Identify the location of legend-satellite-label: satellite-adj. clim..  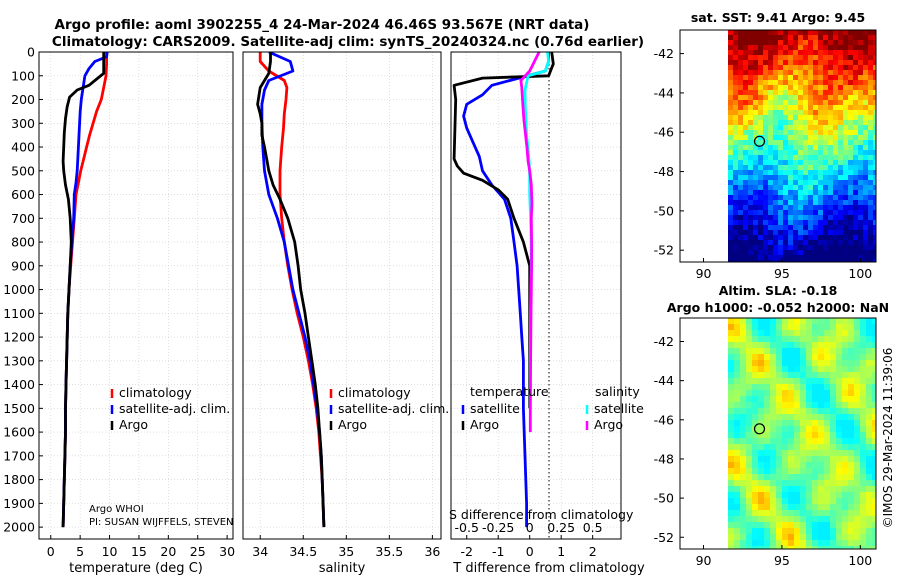
(393, 408).